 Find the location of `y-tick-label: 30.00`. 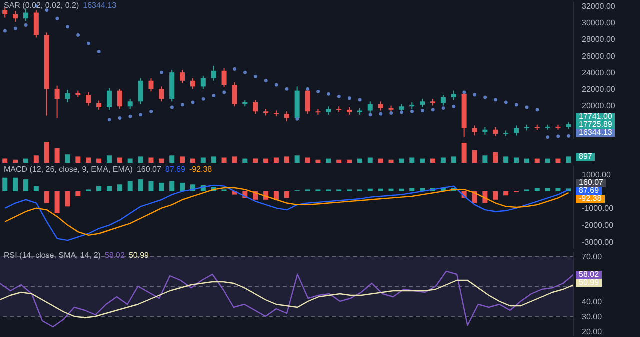

y-tick-label: 30.00 is located at coordinates (592, 317).